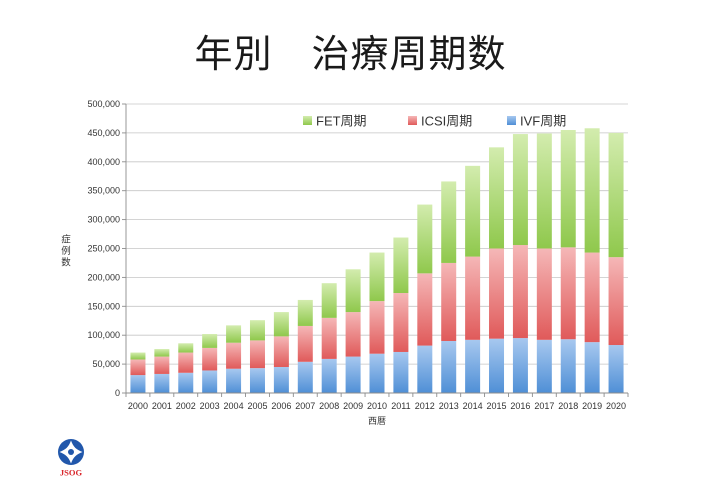 The height and width of the screenshot is (496, 701). Describe the element at coordinates (341, 121) in the screenshot. I see `legend-label: FET周期` at that location.